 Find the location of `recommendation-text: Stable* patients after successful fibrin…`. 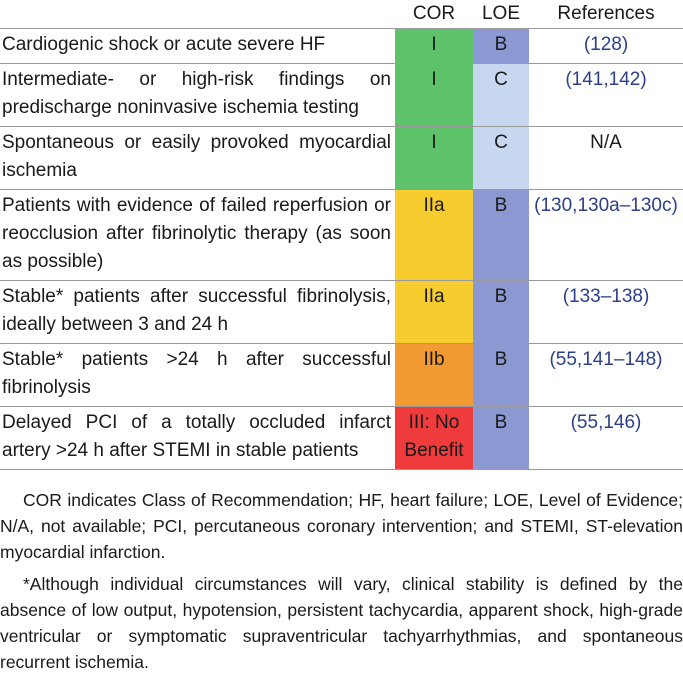

recommendation-text: Stable* patients after successful fibrin… is located at coordinates (197, 312).